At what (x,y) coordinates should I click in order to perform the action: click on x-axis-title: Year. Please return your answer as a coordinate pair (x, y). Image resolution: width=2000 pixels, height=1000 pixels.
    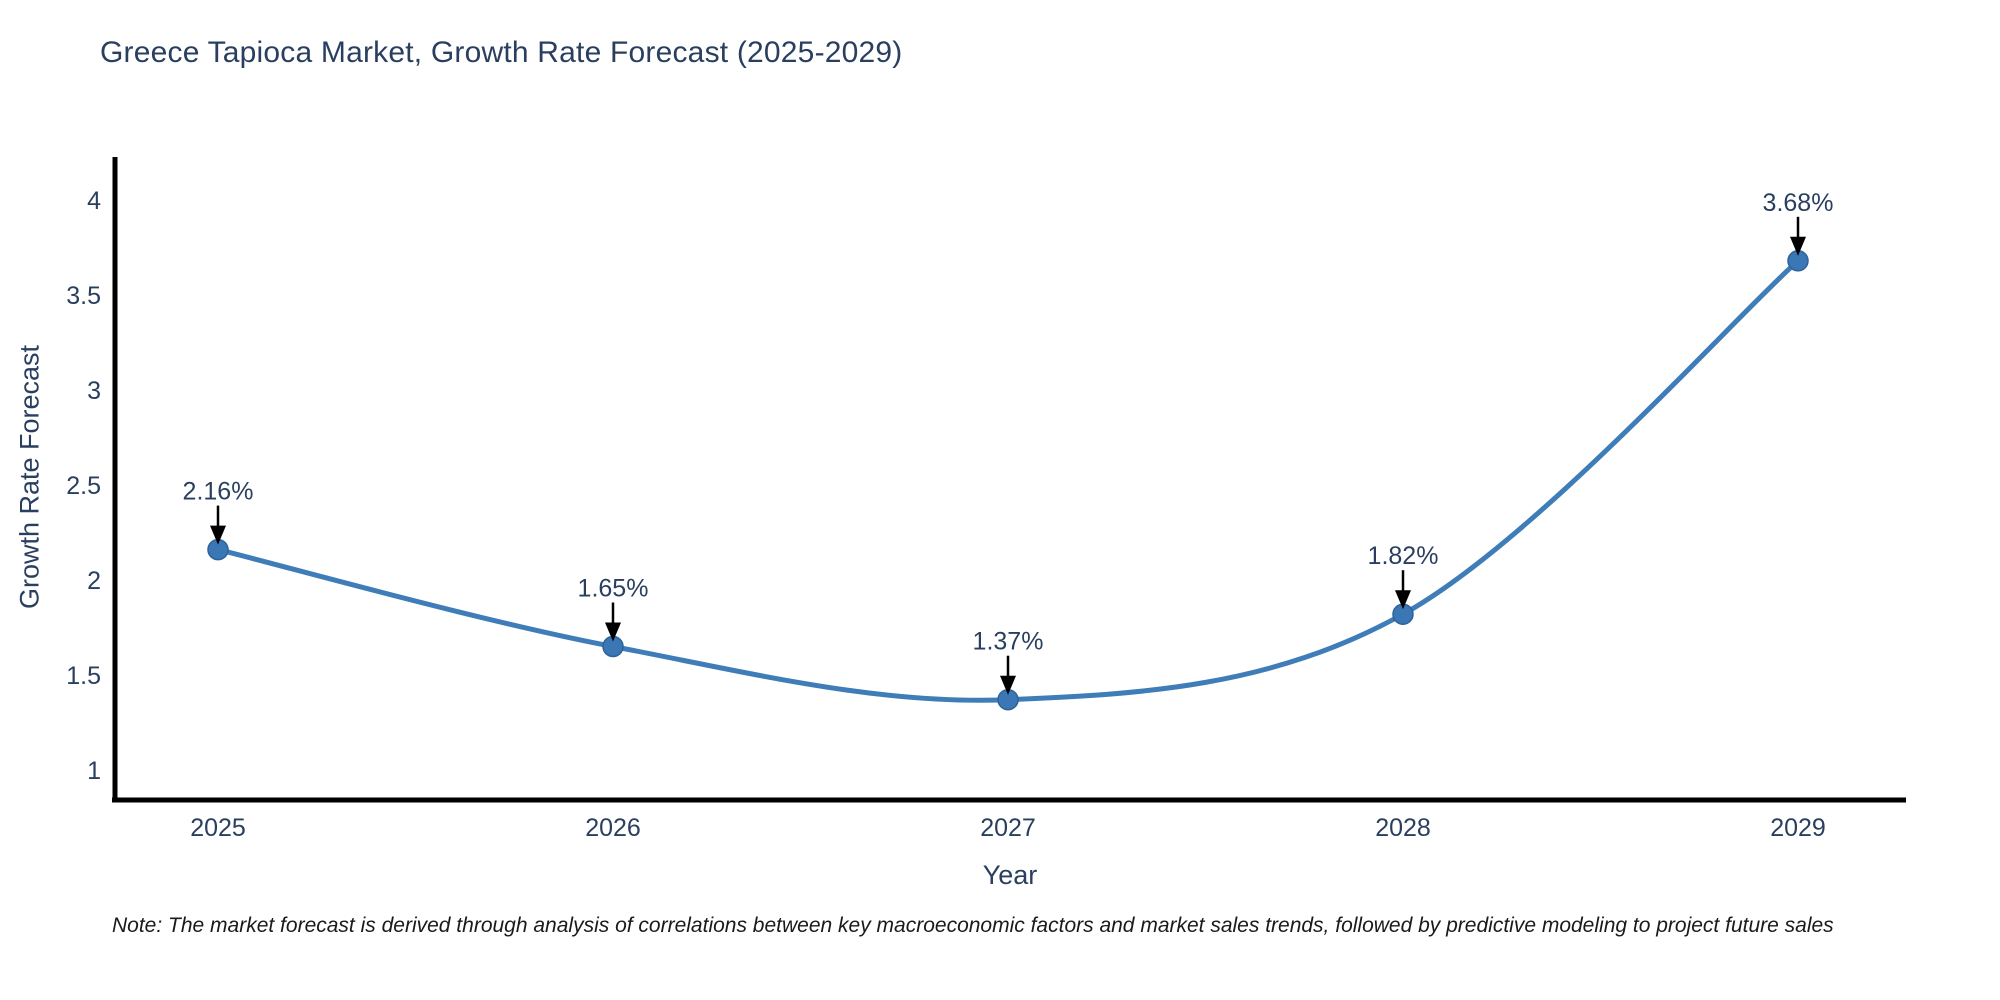
    Looking at the image, I should click on (1010, 875).